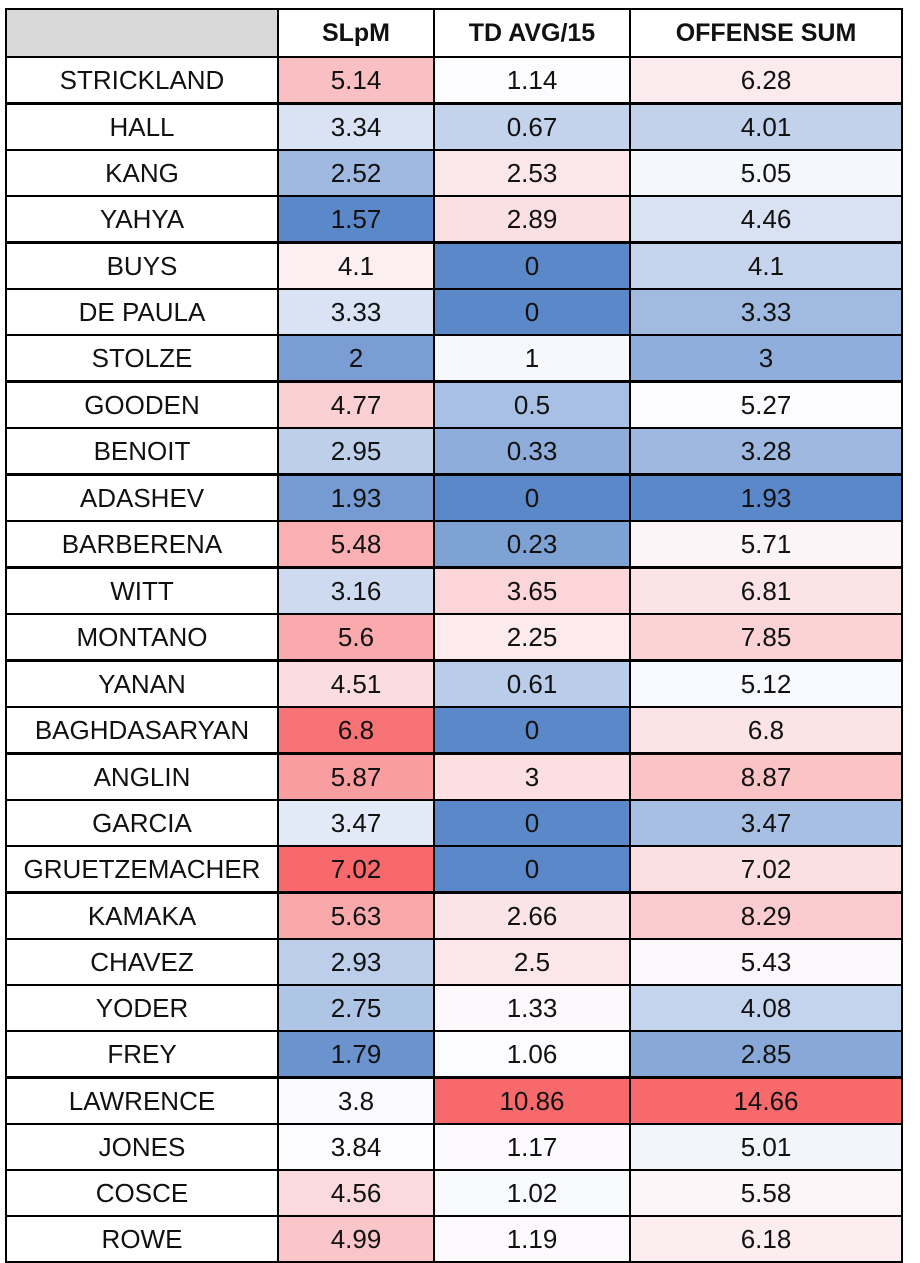  Describe the element at coordinates (532, 915) in the screenshot. I see `td-avg-cell: 2.66` at that location.